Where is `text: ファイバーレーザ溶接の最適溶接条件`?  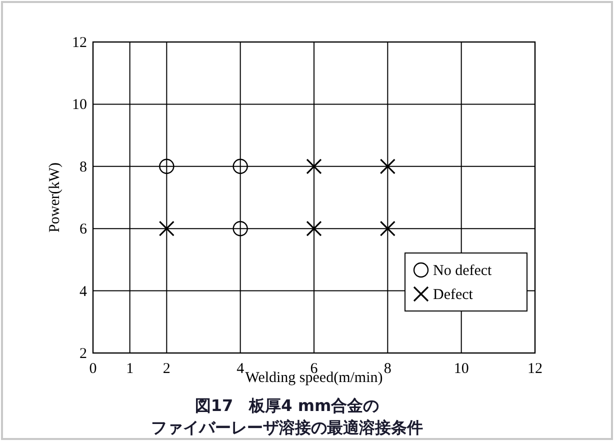
text: ファイバーレーザ溶接の最適溶接条件 is located at coordinates (287, 427).